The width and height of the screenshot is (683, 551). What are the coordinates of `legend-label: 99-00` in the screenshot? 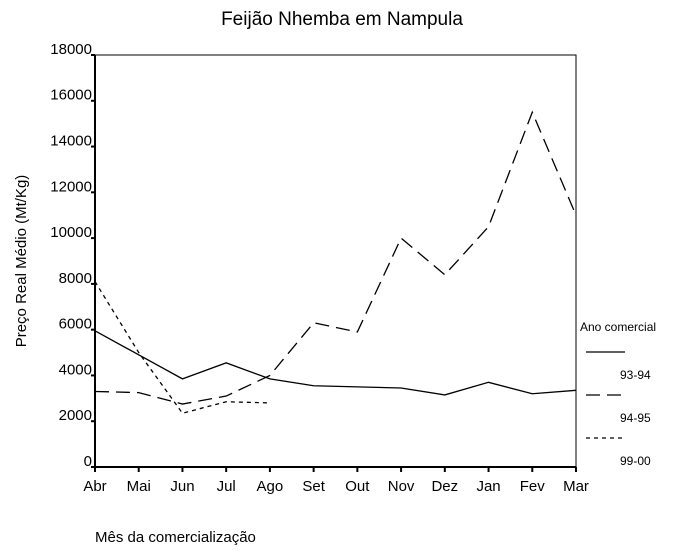 It's located at (635, 461).